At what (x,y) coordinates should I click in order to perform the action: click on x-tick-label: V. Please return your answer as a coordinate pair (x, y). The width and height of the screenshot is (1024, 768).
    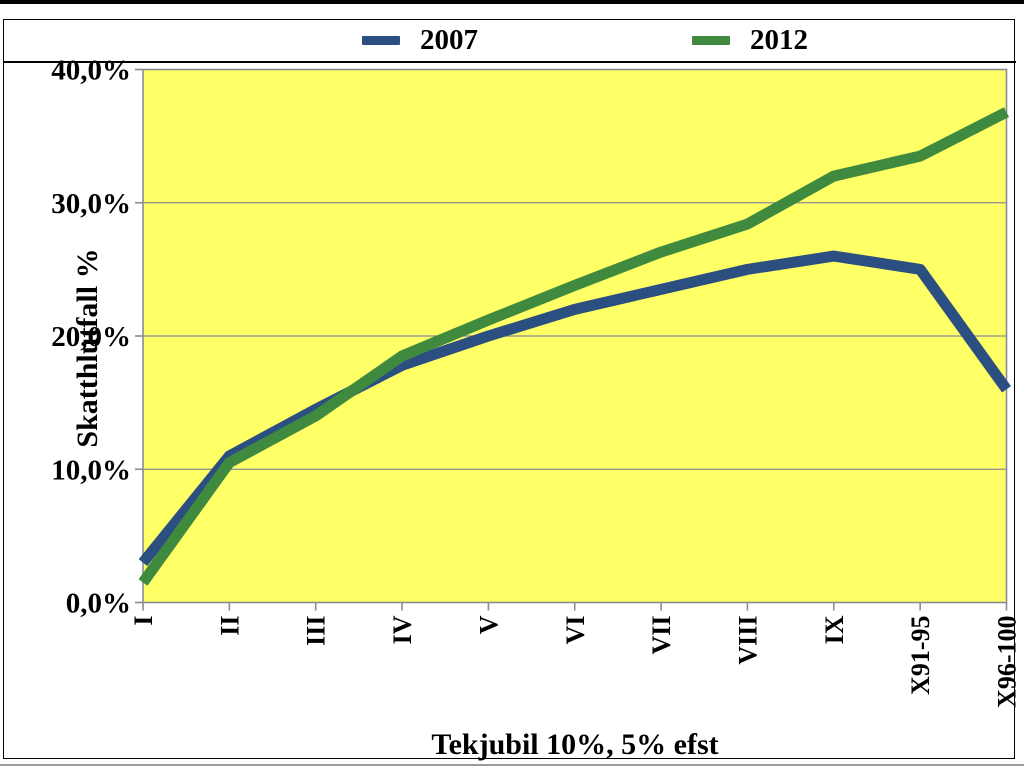
    Looking at the image, I should click on (488, 624).